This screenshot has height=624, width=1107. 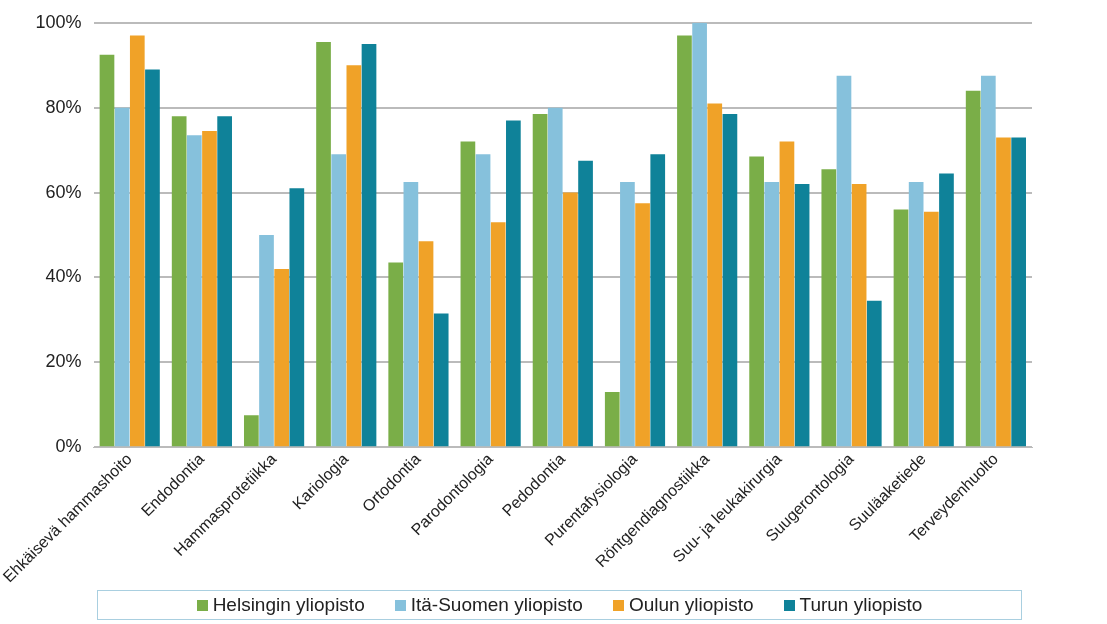 What do you see at coordinates (63, 106) in the screenshot?
I see `y-tick-label: 80%` at bounding box center [63, 106].